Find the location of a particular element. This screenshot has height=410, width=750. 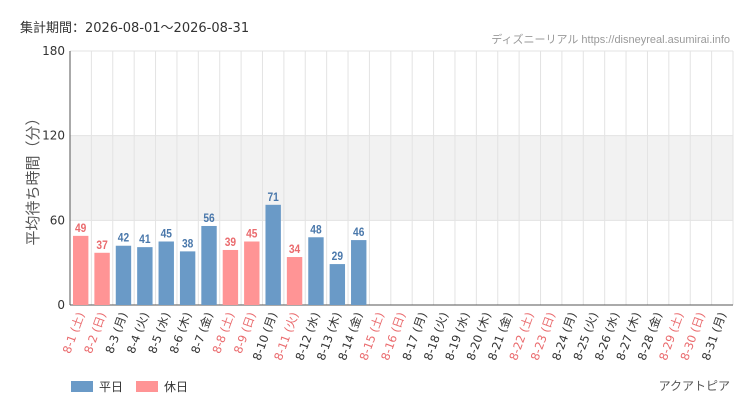

y-tick-label: 180 is located at coordinates (53, 51).